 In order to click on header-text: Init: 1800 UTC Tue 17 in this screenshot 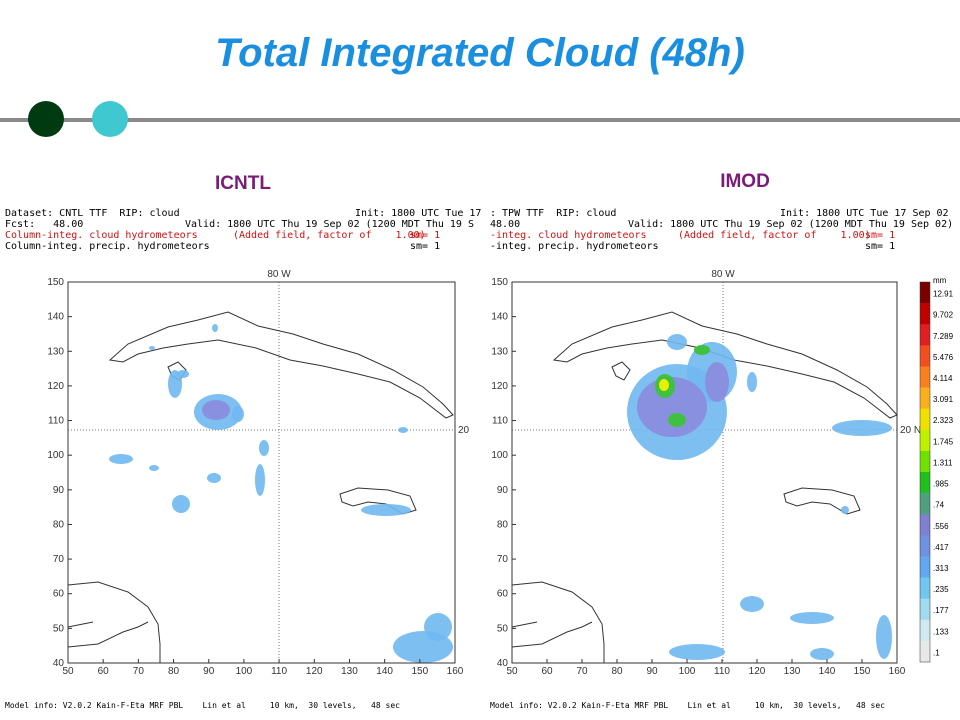, I will do `click(418, 213)`.